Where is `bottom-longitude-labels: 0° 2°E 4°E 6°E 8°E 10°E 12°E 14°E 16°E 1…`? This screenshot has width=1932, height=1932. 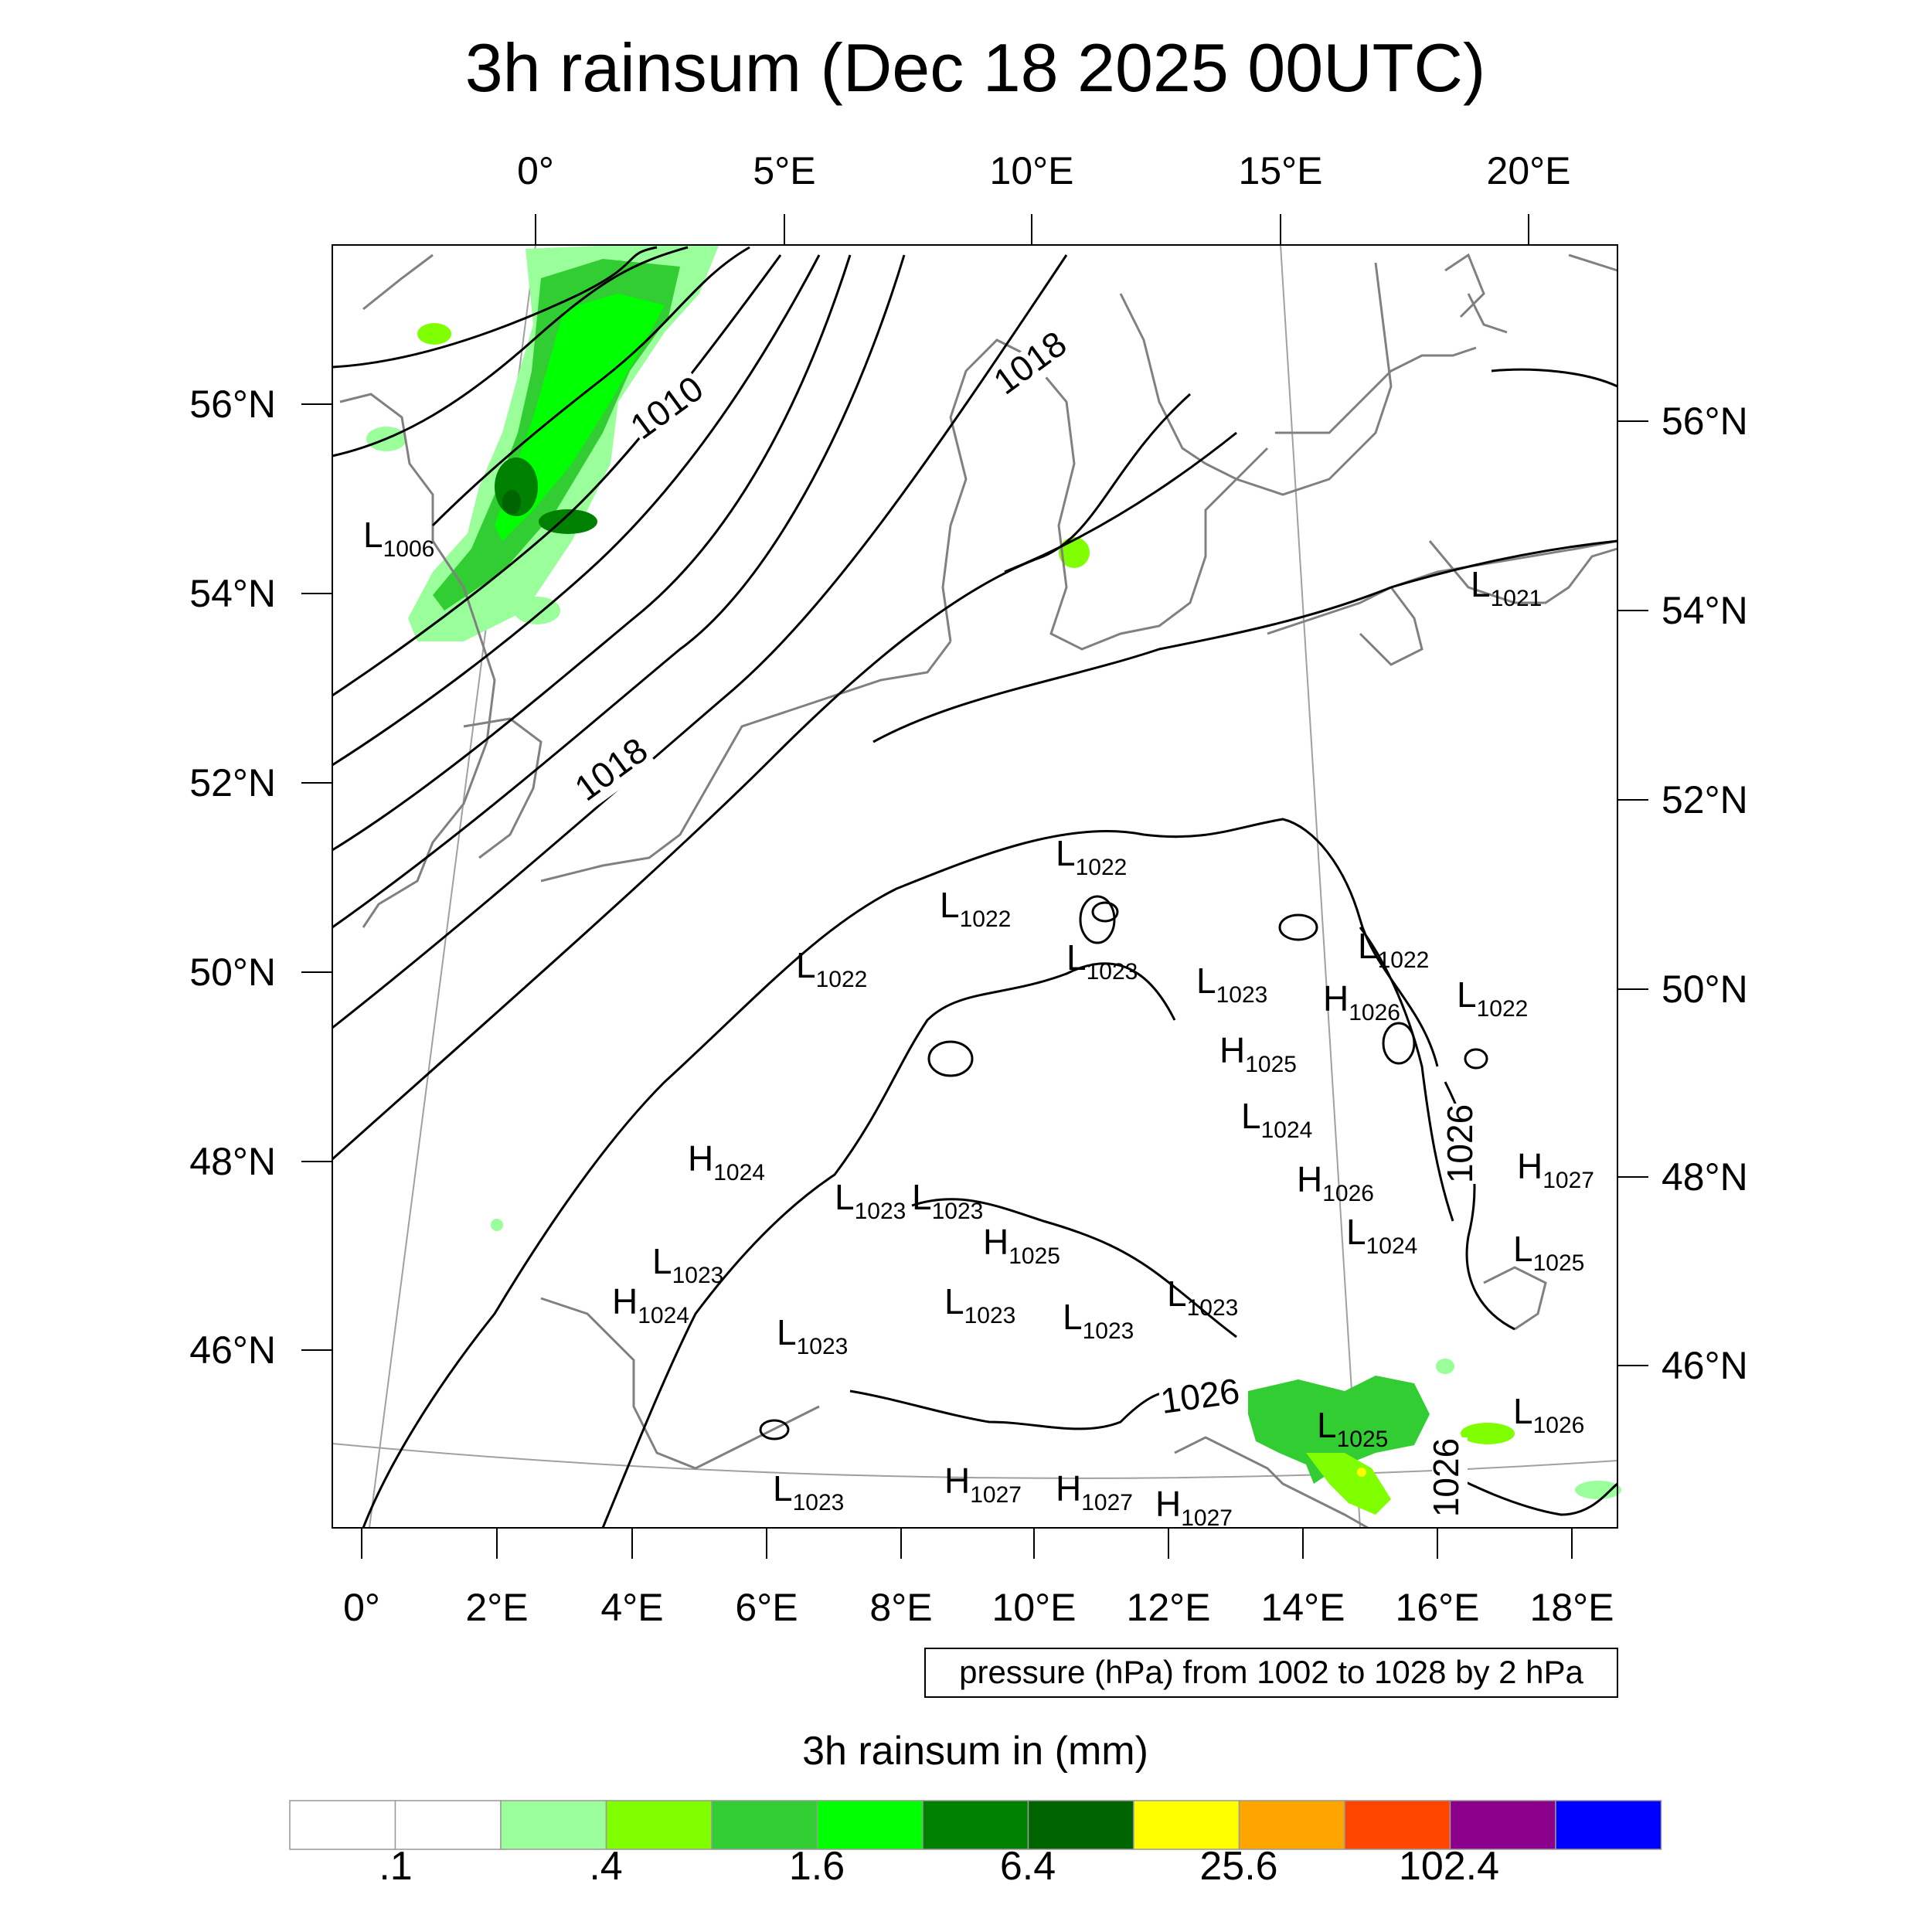 bottom-longitude-labels: 0° 2°E 4°E 6°E 8°E 10°E 12°E 14°E 16°E 1… is located at coordinates (978, 1608).